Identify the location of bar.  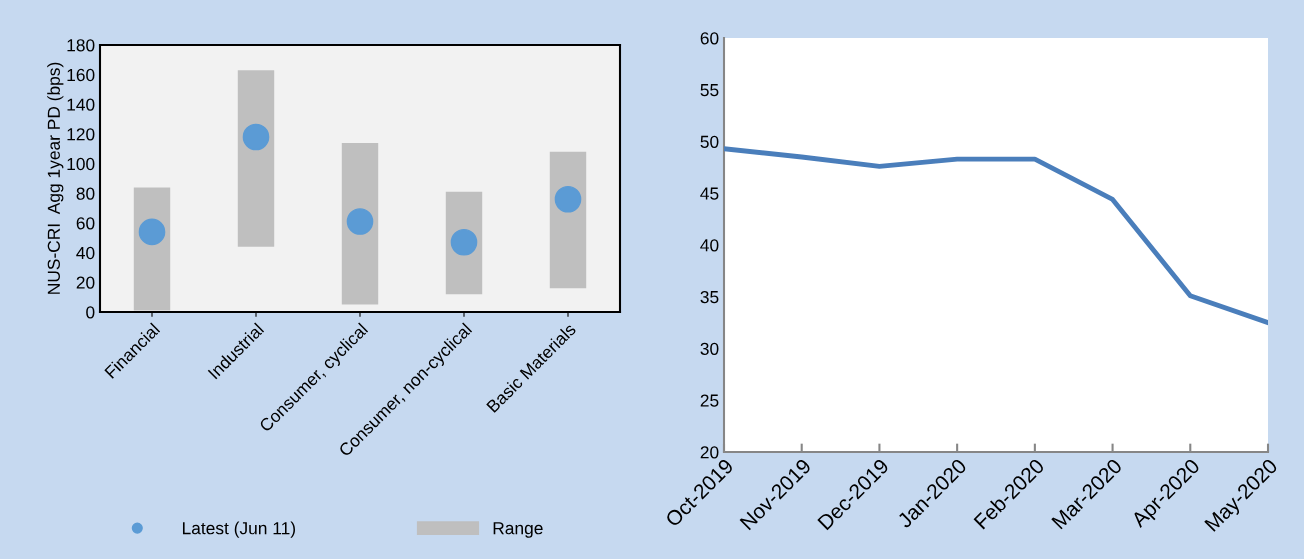
(256, 158).